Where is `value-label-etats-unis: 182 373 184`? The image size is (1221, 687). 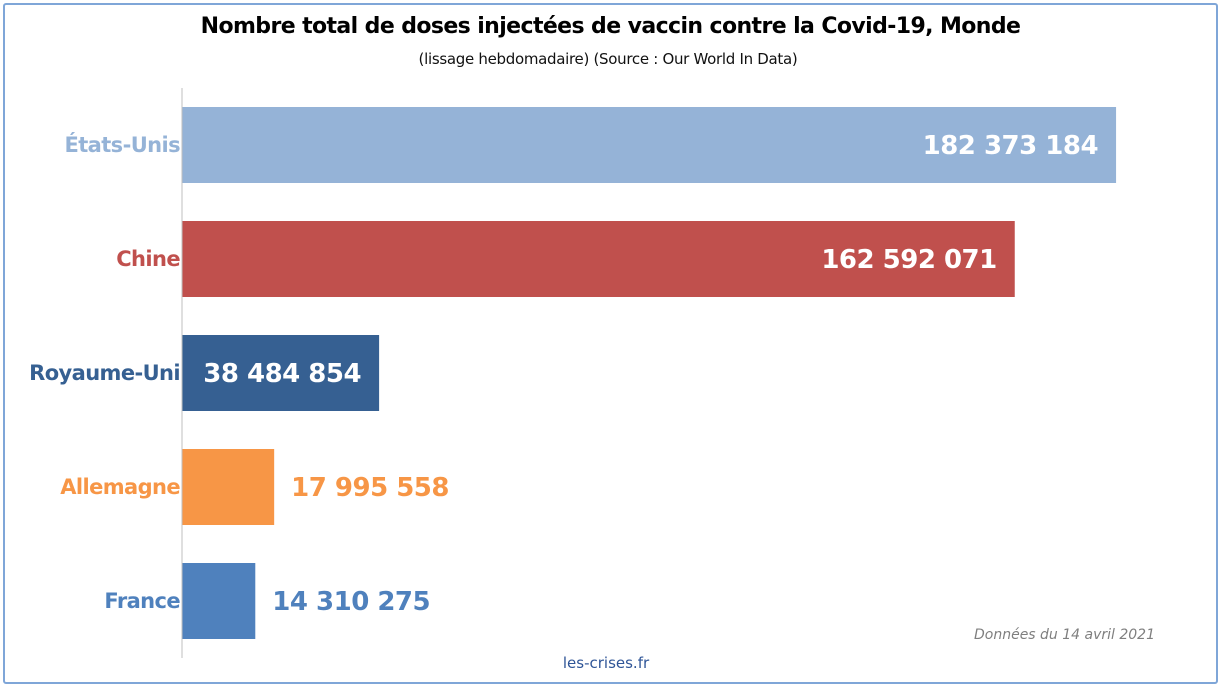 value-label-etats-unis: 182 373 184 is located at coordinates (1010, 146).